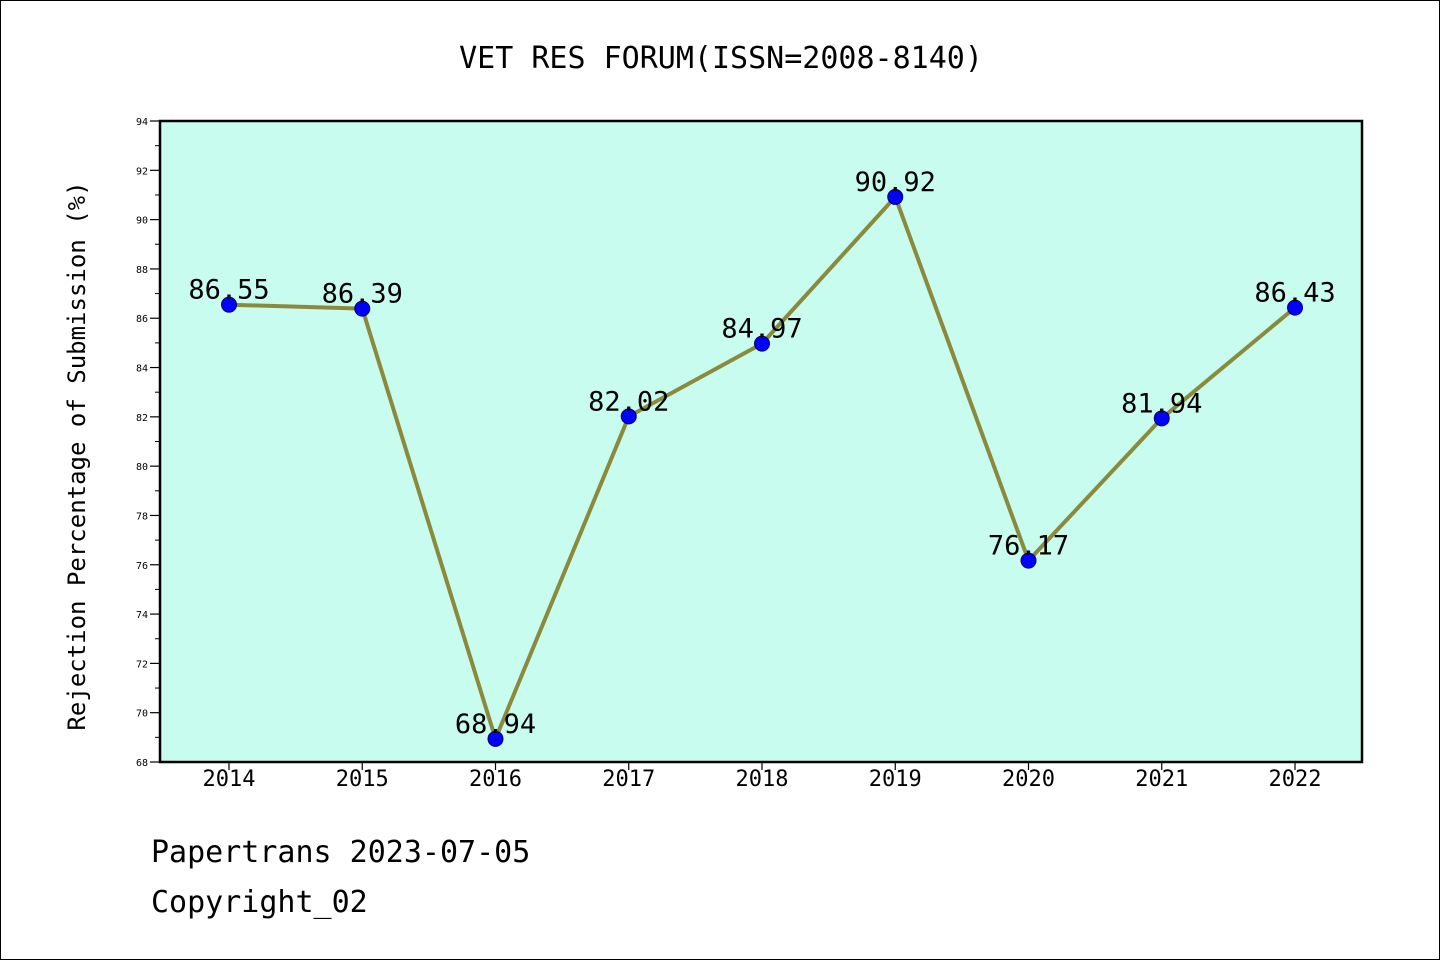 This screenshot has height=960, width=1440. Describe the element at coordinates (77, 455) in the screenshot. I see `y-axis-label: Rejection Percentage of Submission (%)` at that location.